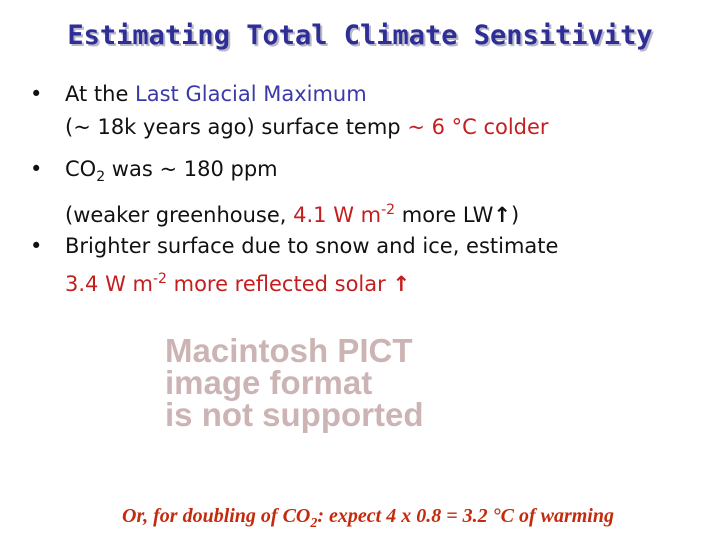 Image resolution: width=720 pixels, height=540 pixels. Describe the element at coordinates (294, 414) in the screenshot. I see `placeholder-line: is not supported` at that location.